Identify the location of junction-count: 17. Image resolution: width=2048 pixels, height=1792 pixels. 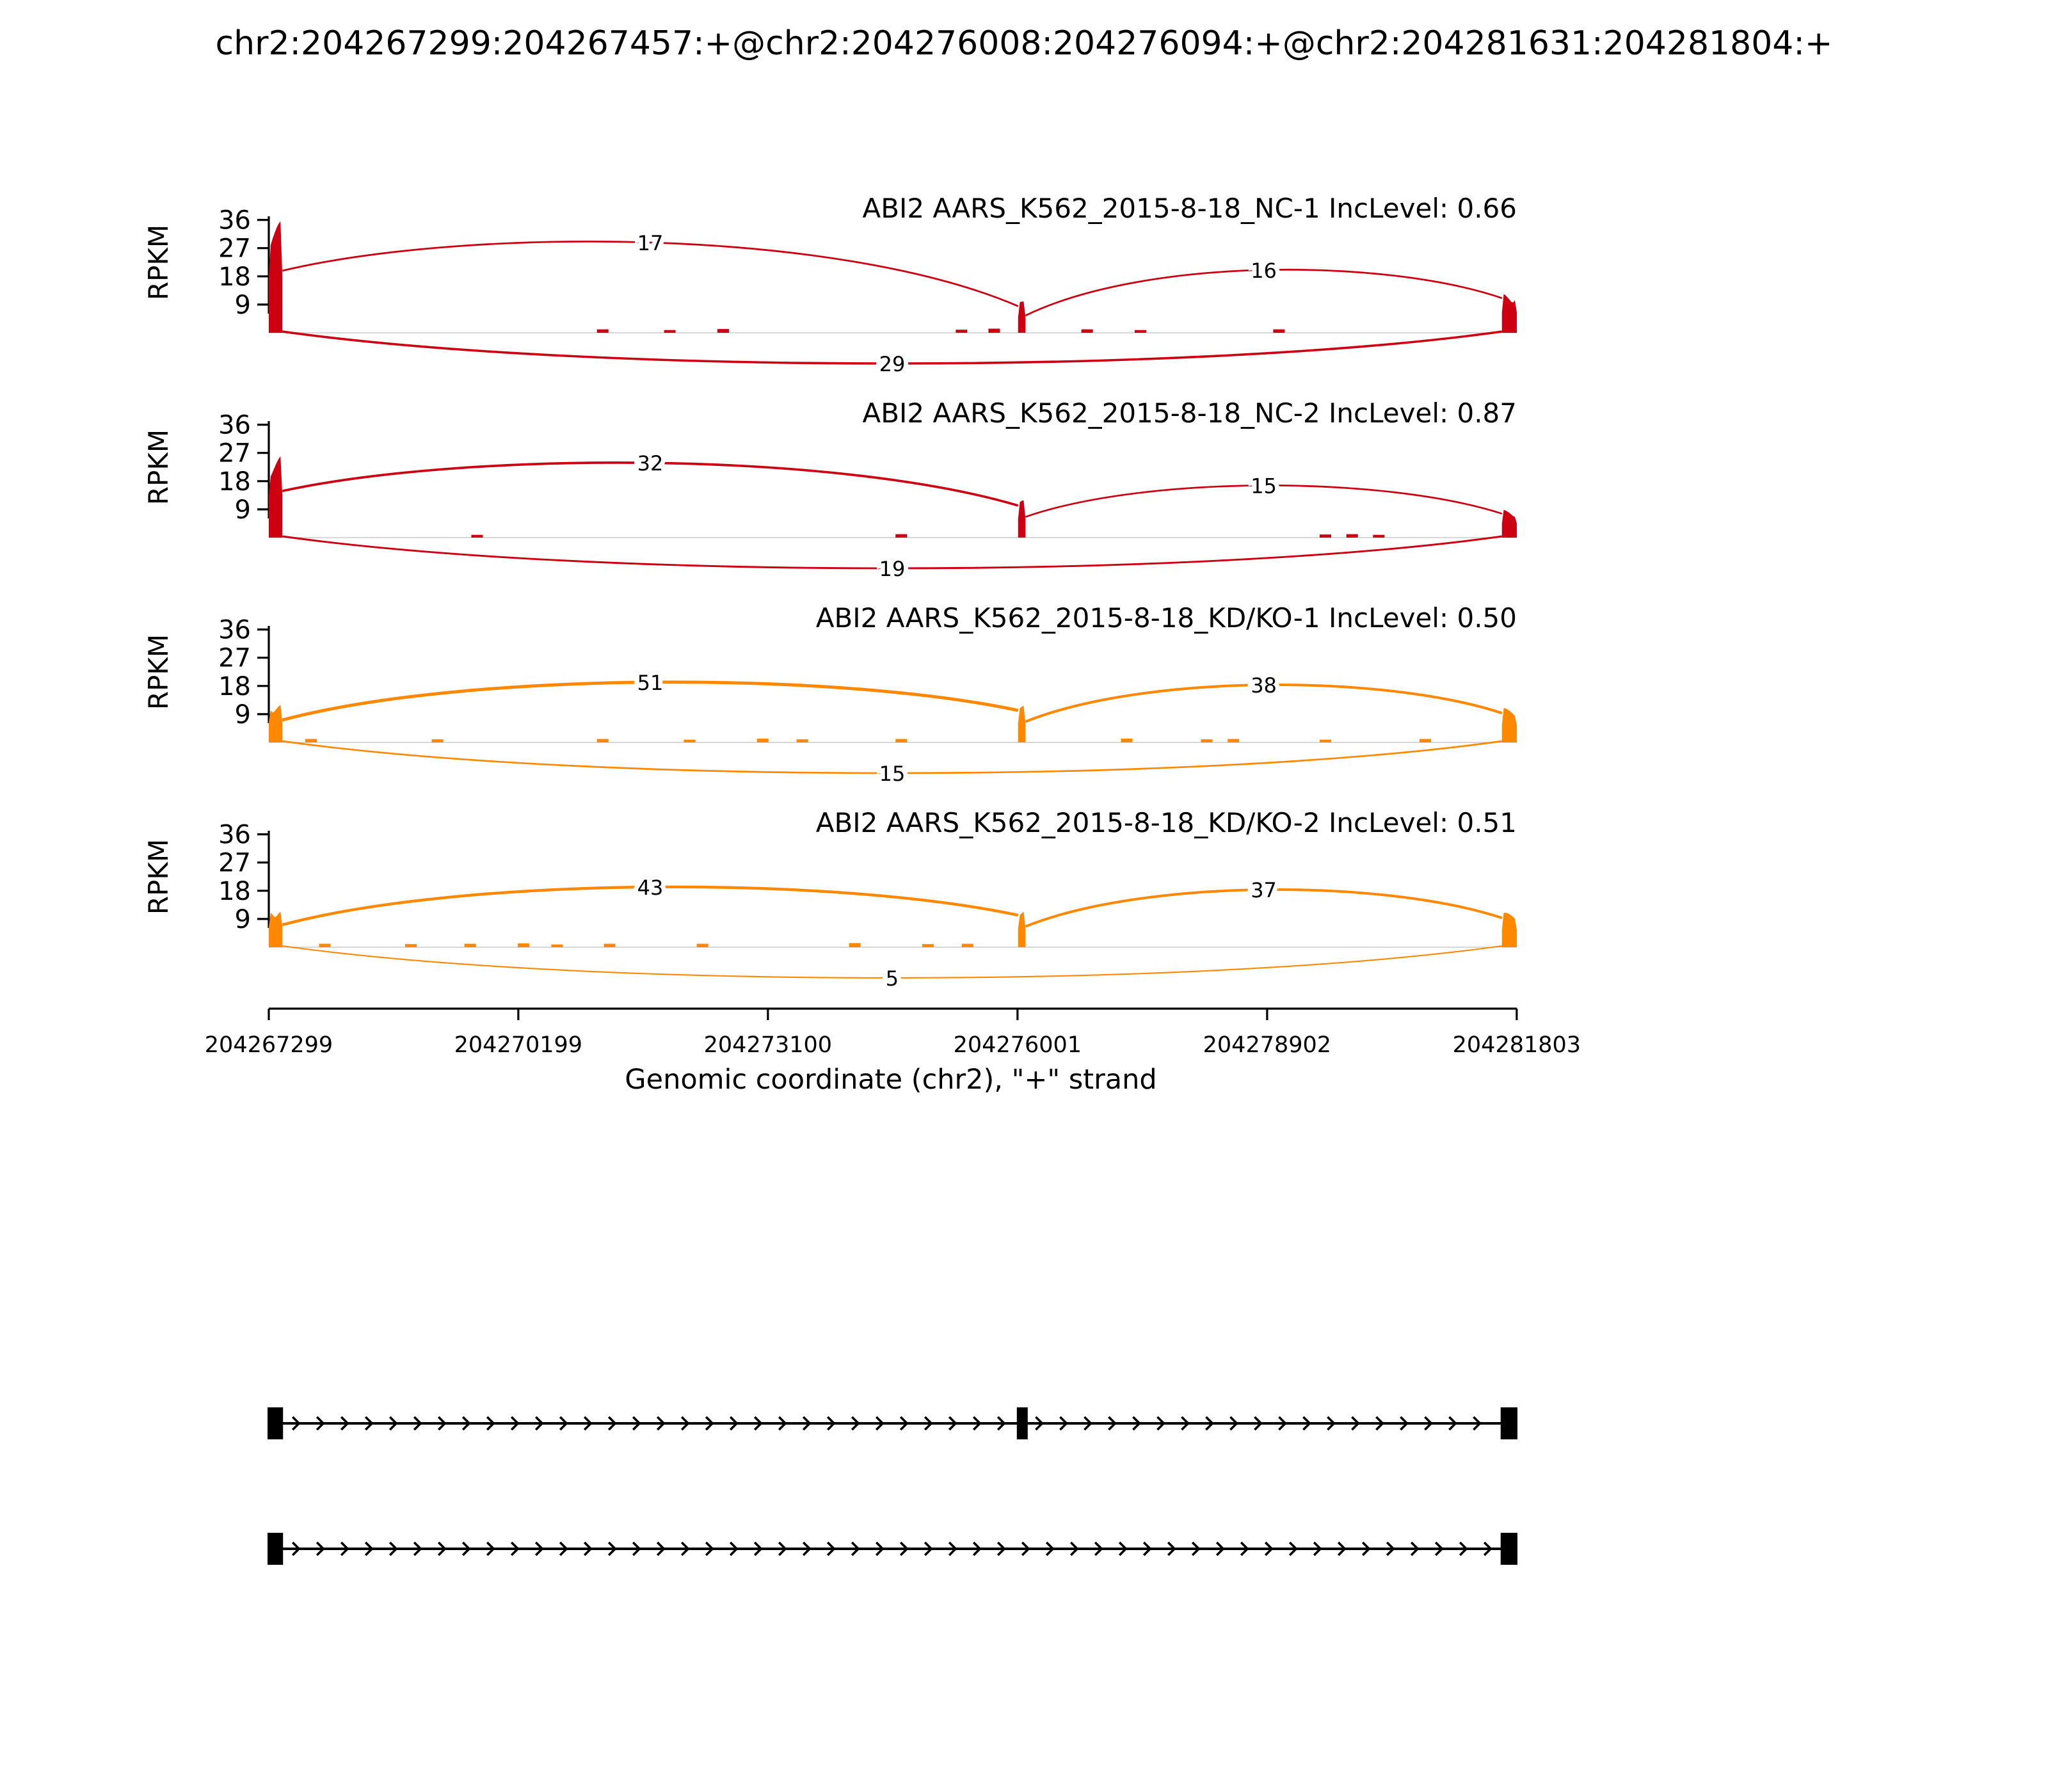
(650, 243).